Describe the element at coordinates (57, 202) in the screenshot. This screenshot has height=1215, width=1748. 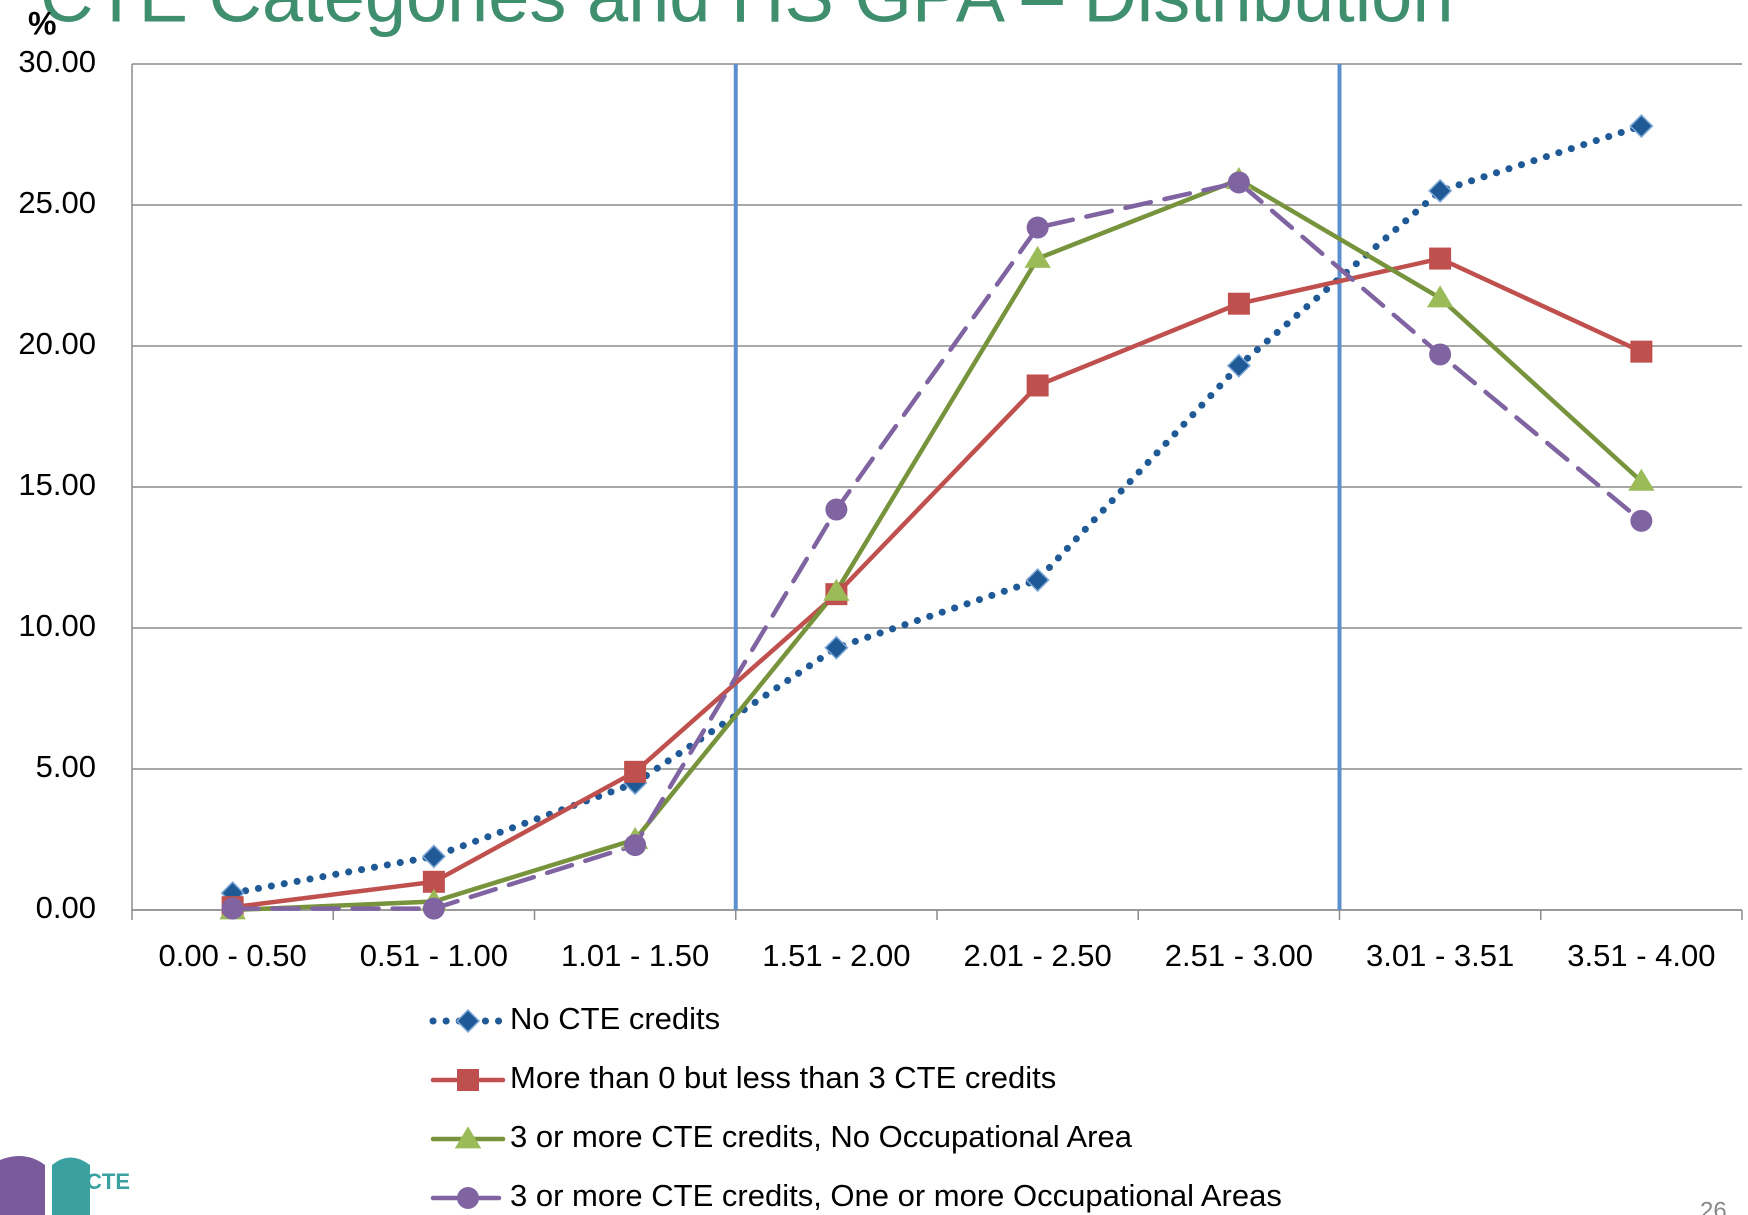
I see `y-tick-label: 25.00` at that location.